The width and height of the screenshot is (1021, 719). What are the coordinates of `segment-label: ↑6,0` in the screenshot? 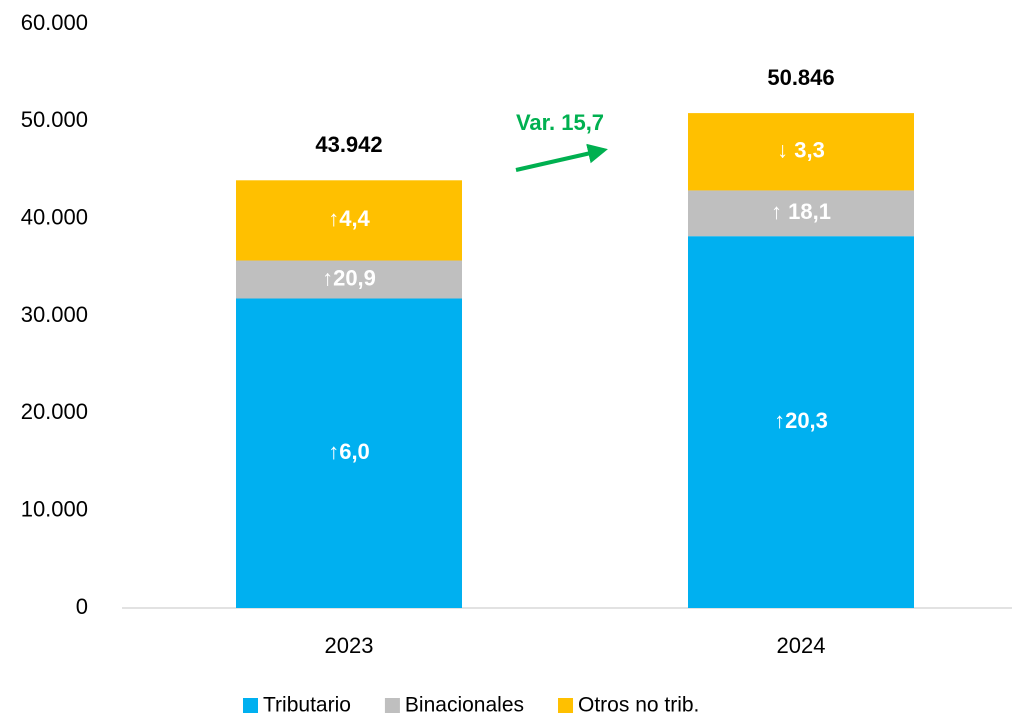 It's located at (349, 451).